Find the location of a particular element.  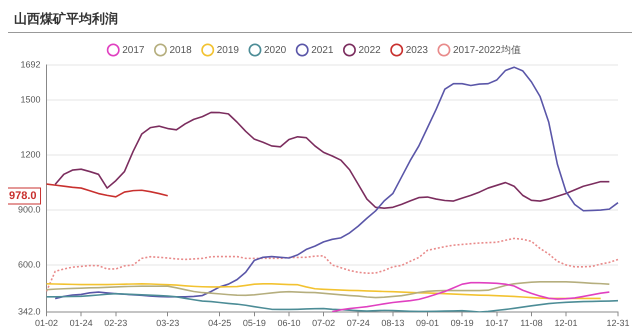

x-tick-label: 09-19 is located at coordinates (462, 323).